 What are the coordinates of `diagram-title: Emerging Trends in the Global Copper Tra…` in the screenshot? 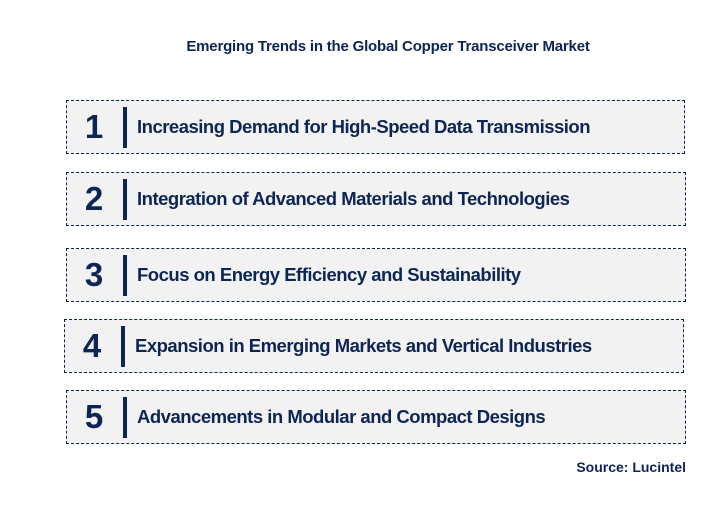 It's located at (388, 46).